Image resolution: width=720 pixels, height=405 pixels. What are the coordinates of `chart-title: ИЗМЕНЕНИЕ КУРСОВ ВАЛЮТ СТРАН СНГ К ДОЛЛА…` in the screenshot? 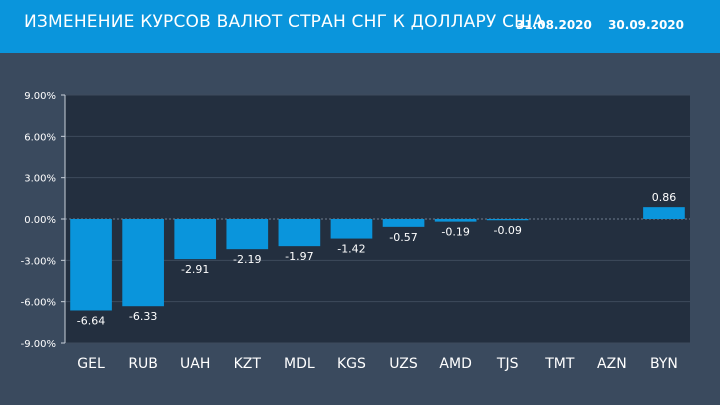 It's located at (284, 22).